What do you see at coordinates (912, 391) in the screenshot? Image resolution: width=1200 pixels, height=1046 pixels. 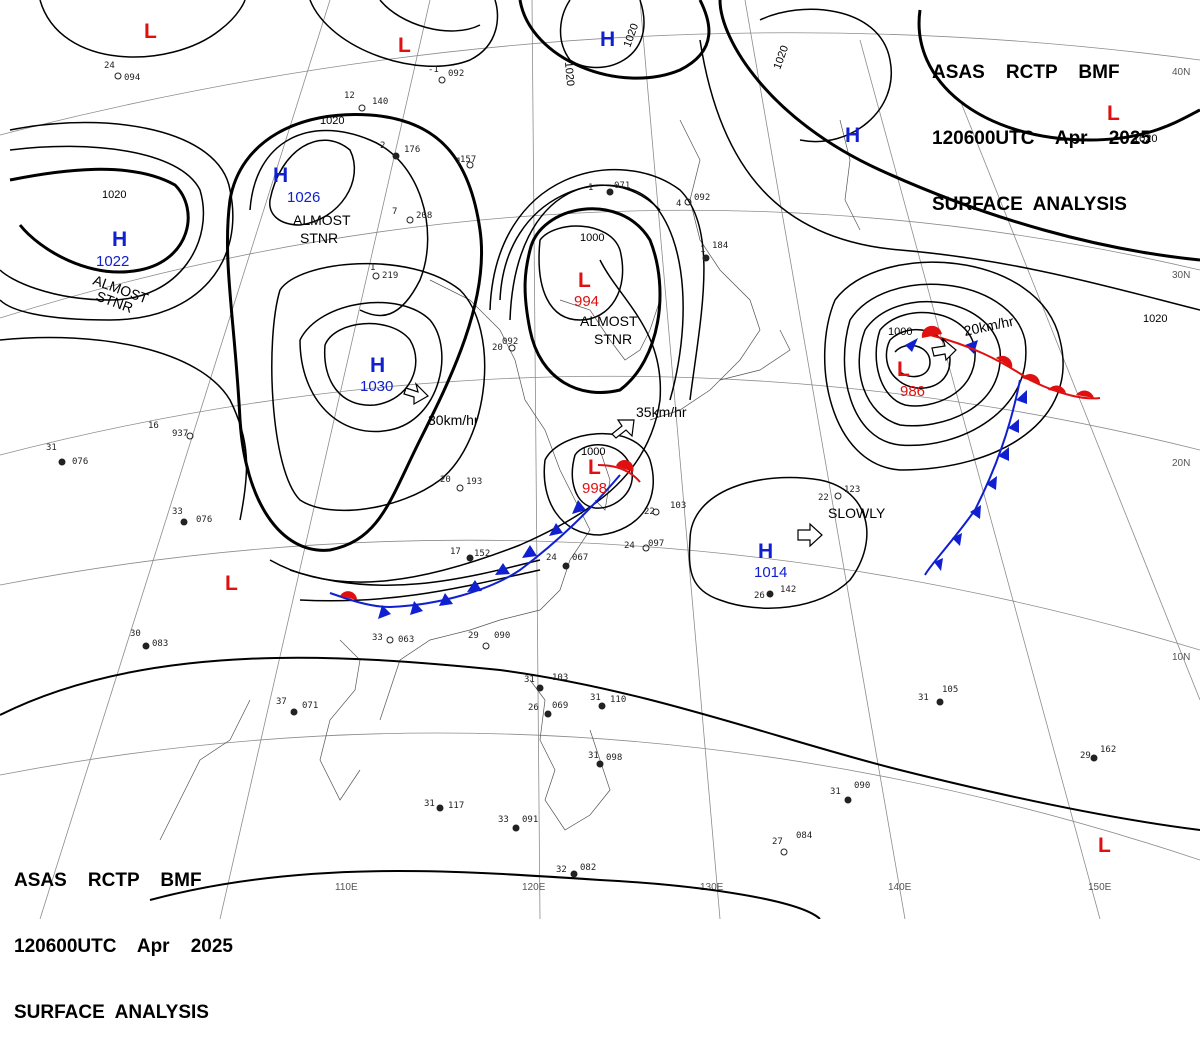 I see `svg-text: 986` at bounding box center [912, 391].